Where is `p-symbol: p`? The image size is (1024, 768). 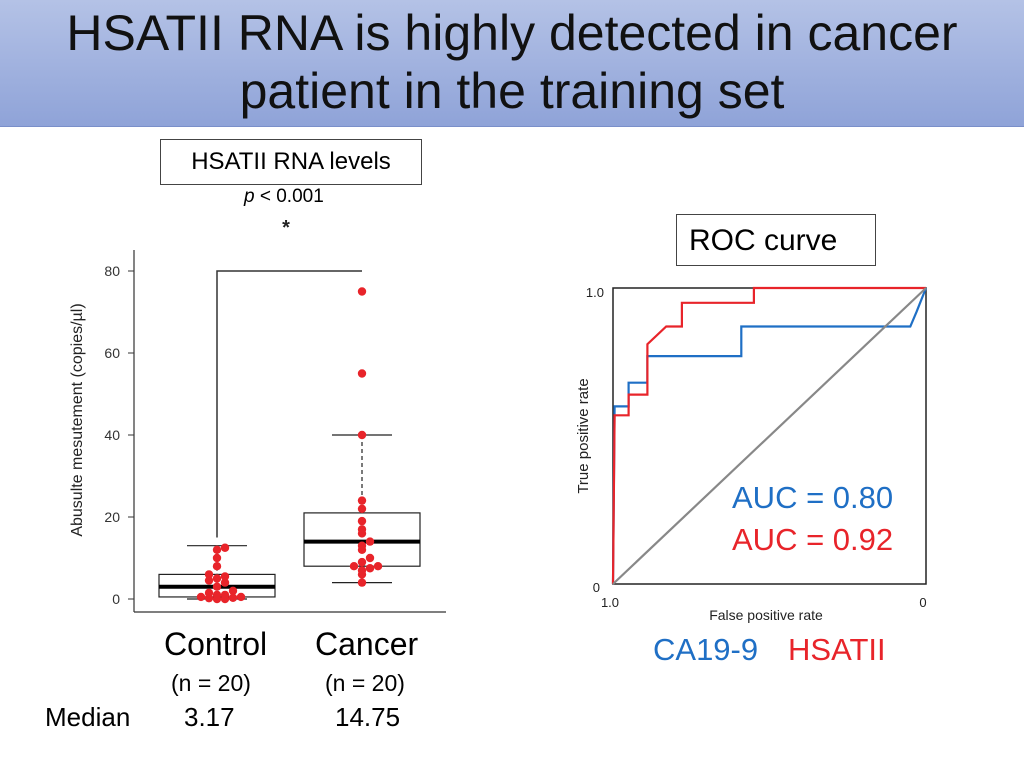
p-symbol: p is located at coordinates (249, 196).